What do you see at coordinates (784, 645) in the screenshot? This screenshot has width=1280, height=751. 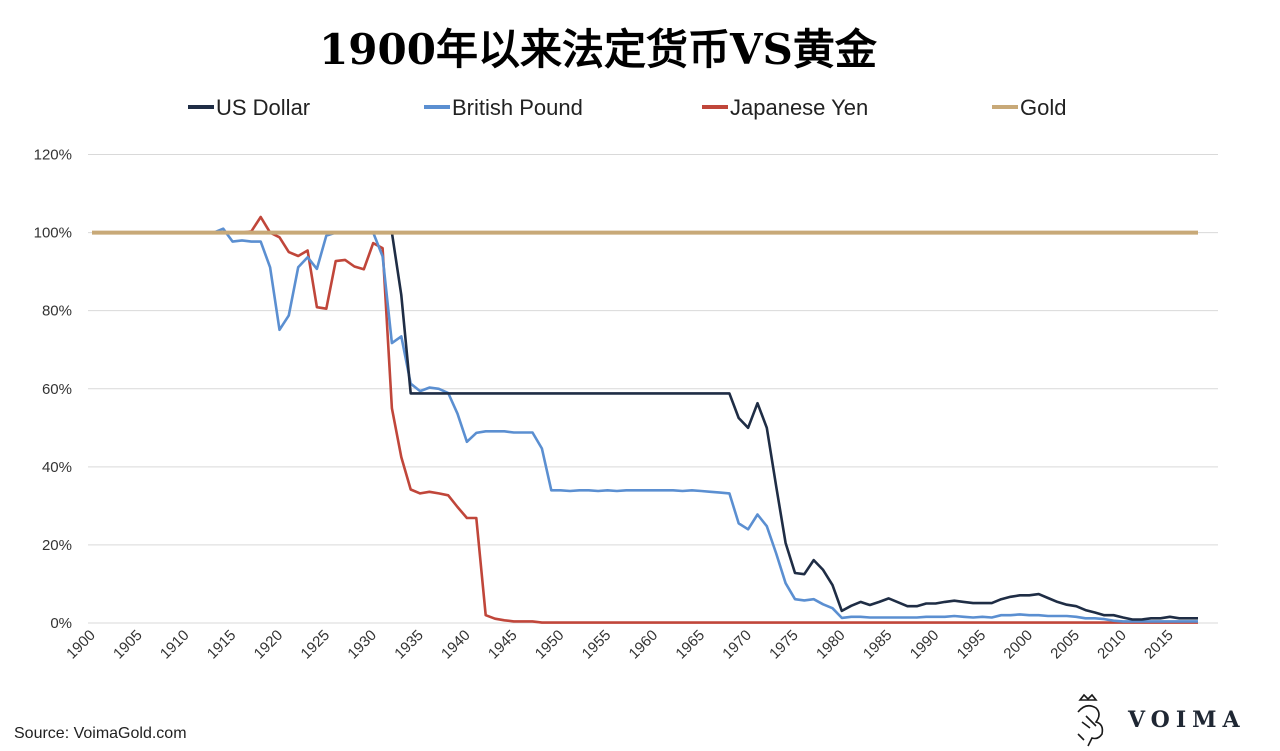 I see `x-tick-label: 1975` at bounding box center [784, 645].